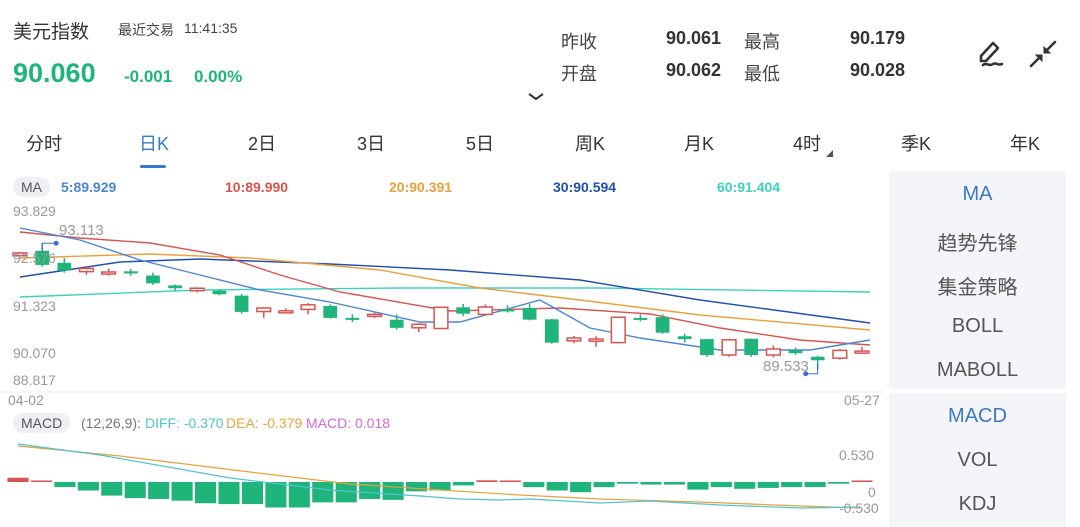 The image size is (1080, 527). Describe the element at coordinates (977, 288) in the screenshot. I see `indicator-strategy: 集金策略` at that location.